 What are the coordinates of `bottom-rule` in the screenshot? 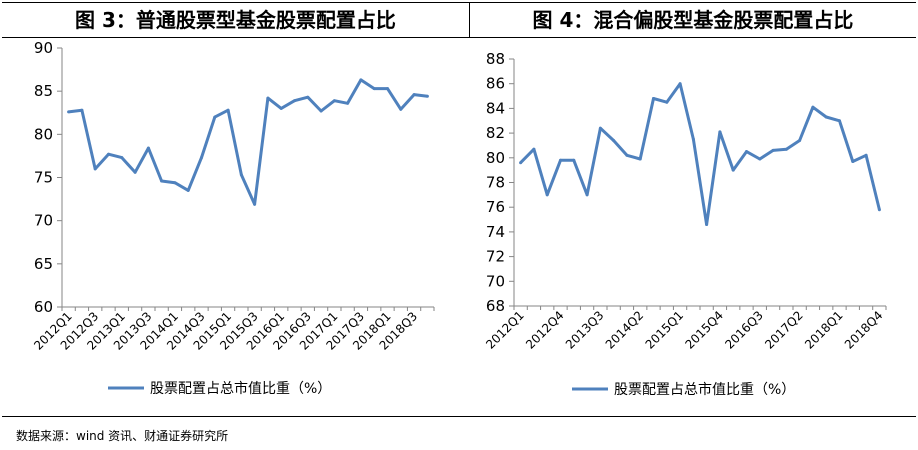 It's located at (459, 416).